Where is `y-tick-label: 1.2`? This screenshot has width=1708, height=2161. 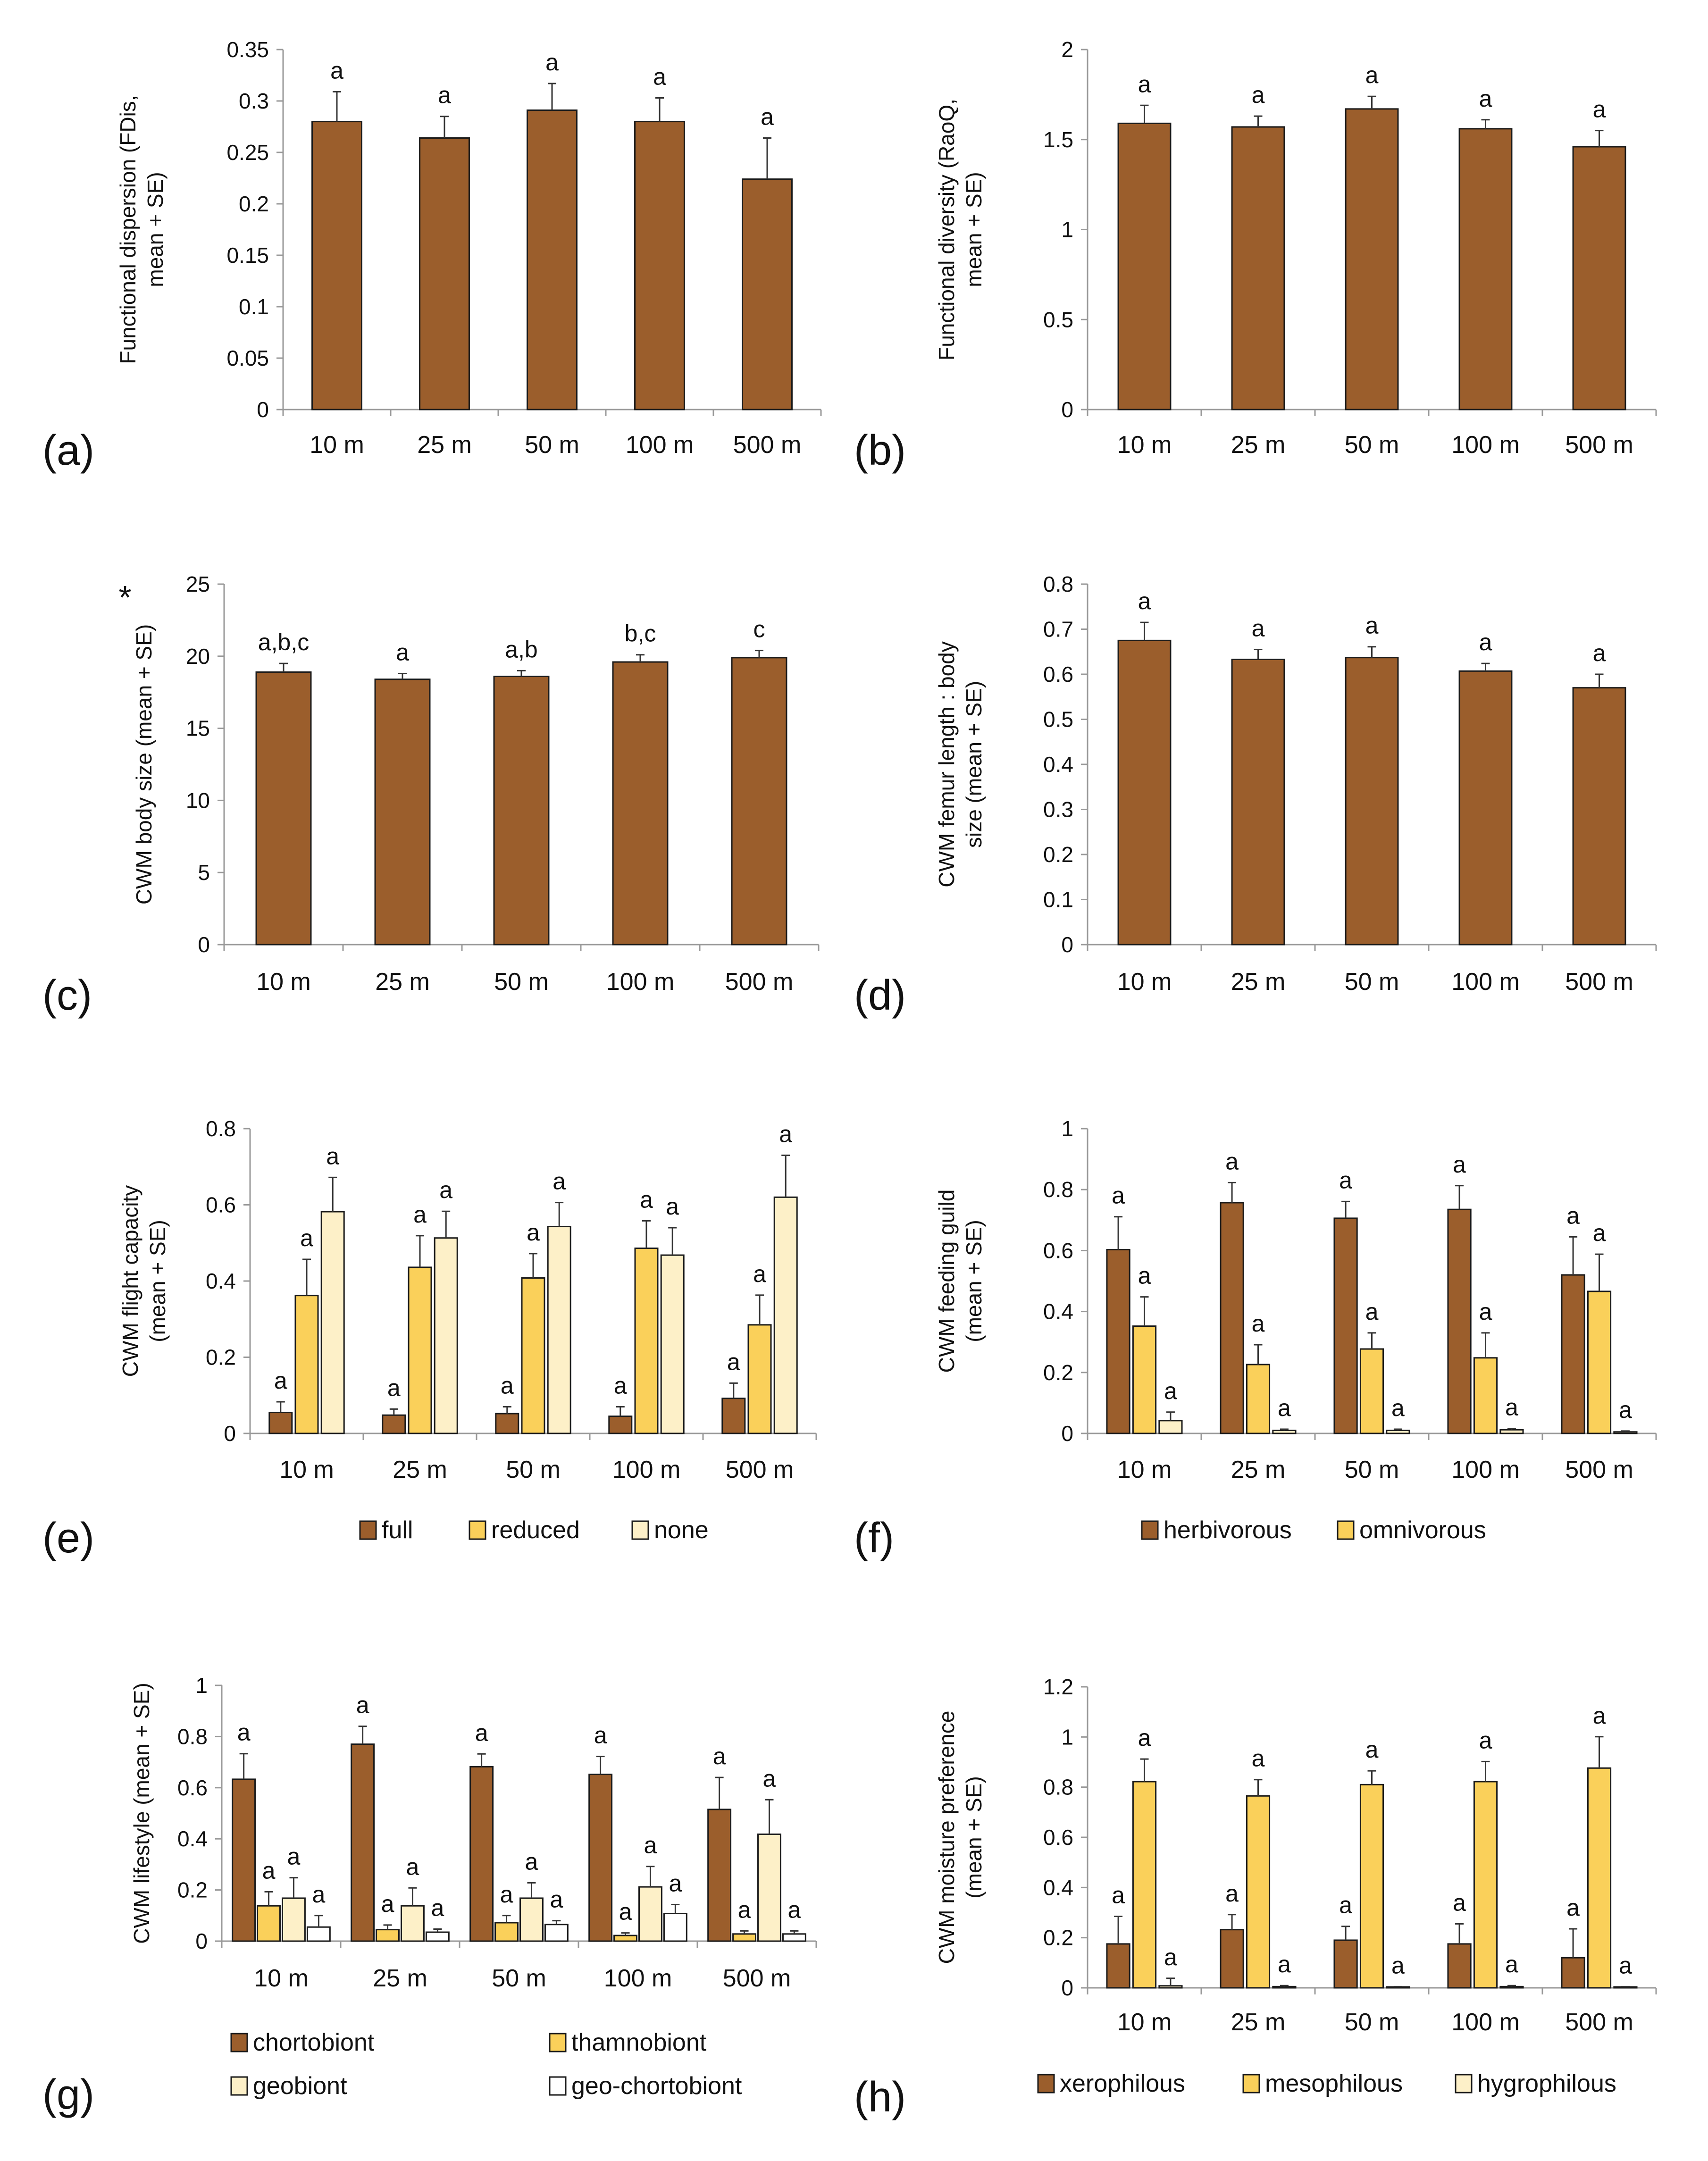 y-tick-label: 1.2 is located at coordinates (1058, 1687).